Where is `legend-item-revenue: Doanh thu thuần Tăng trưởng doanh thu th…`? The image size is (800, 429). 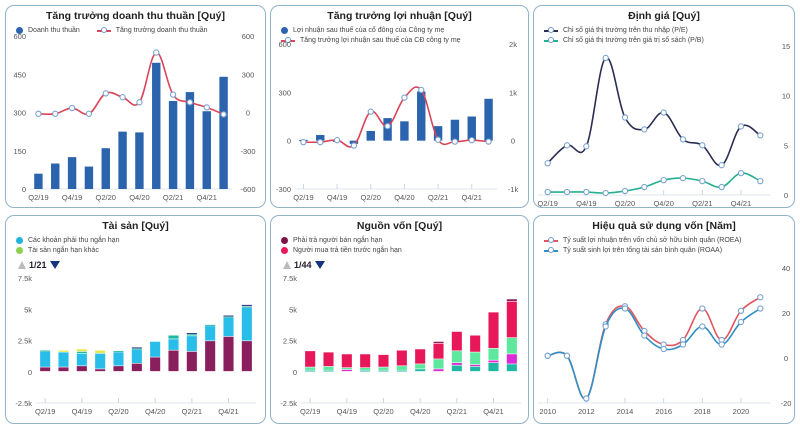
legend-item-revenue: Doanh thu thuần Tăng trưởng doanh thu th… is located at coordinates (112, 31).